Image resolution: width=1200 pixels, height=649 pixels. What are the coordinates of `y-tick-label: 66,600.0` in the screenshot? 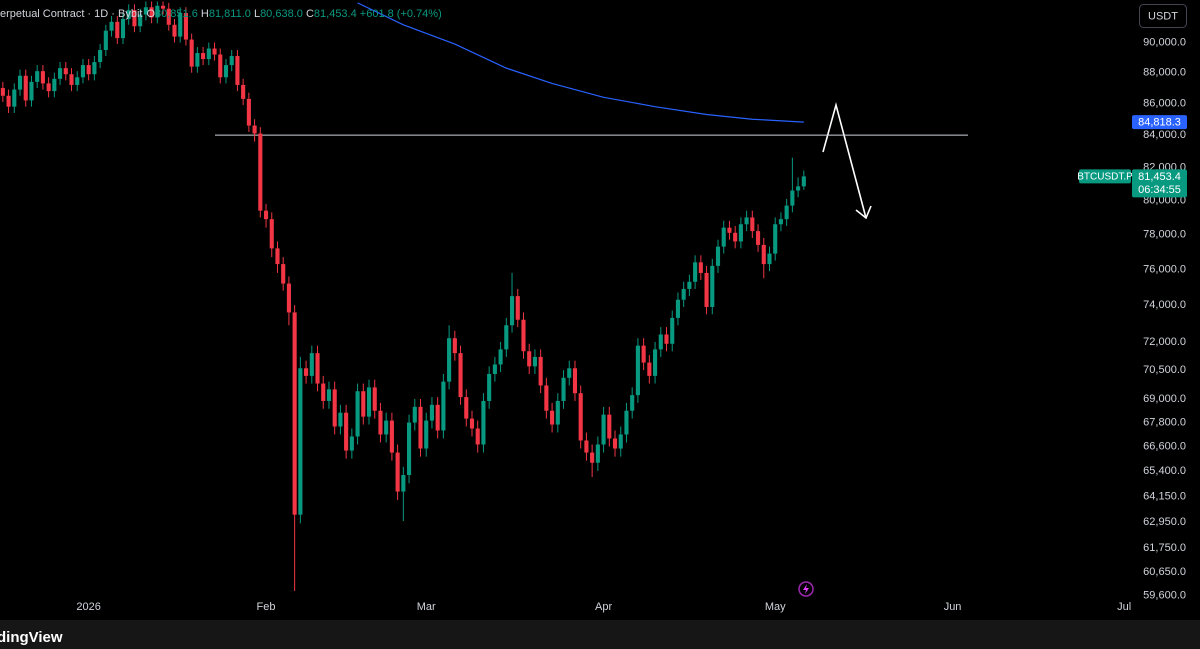 It's located at (1164, 446).